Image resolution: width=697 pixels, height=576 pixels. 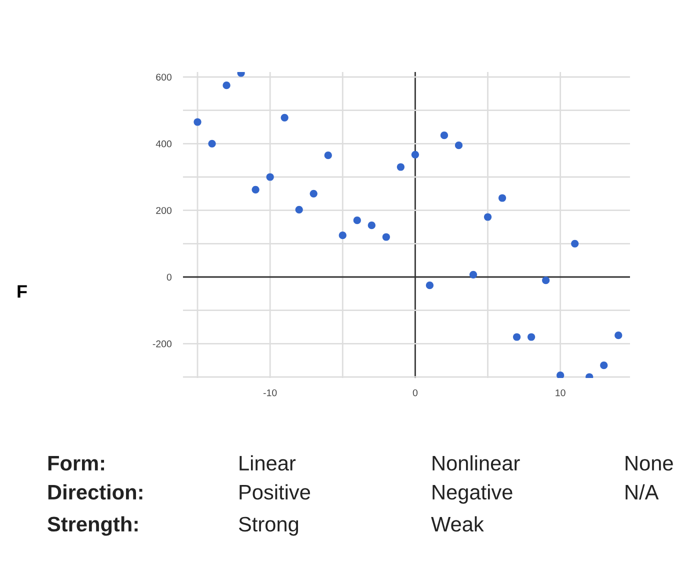 What do you see at coordinates (164, 210) in the screenshot?
I see `y-tick-label: 200` at bounding box center [164, 210].